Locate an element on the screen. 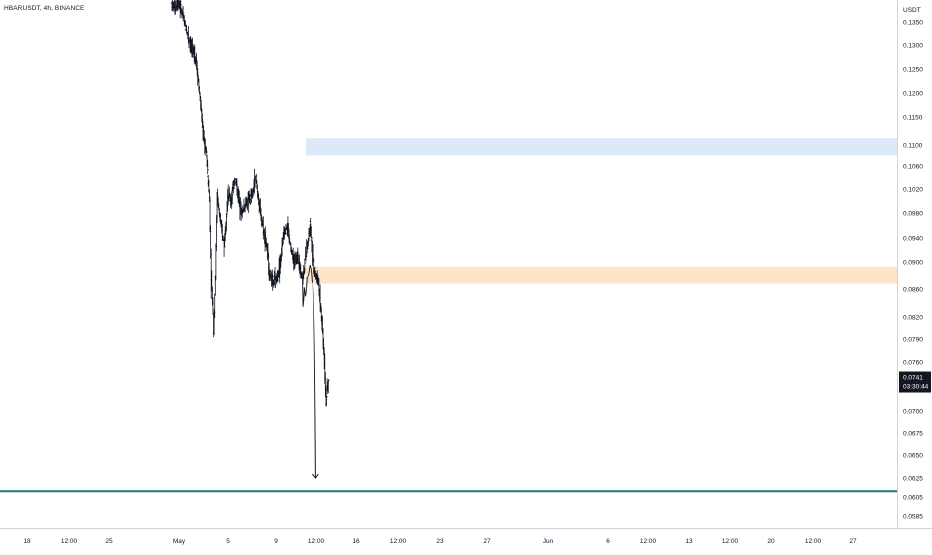  resistance-zone is located at coordinates (601, 147).